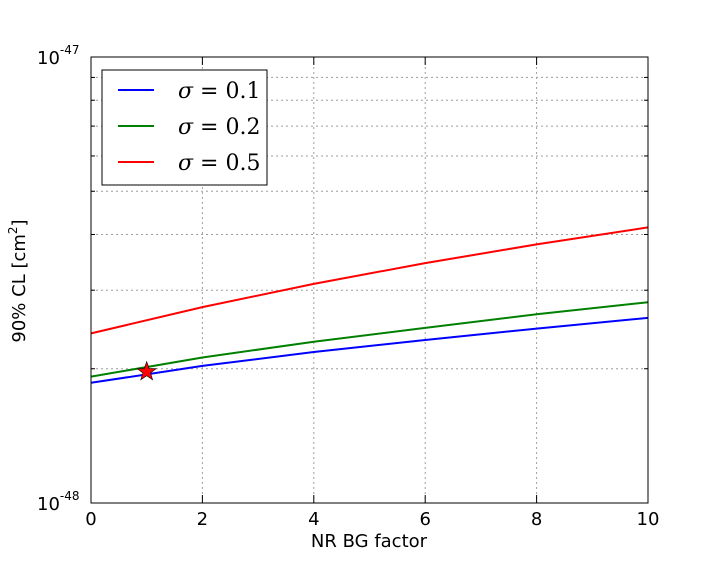 The width and height of the screenshot is (720, 576). What do you see at coordinates (58, 502) in the screenshot?
I see `y-tick-label: 10-48` at bounding box center [58, 502].